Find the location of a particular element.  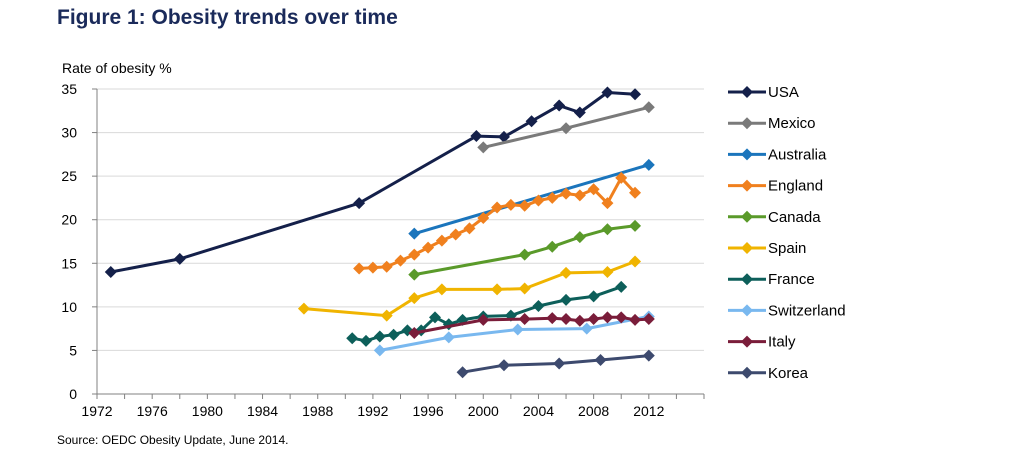

y-tick-label: 25 is located at coordinates (69, 176).